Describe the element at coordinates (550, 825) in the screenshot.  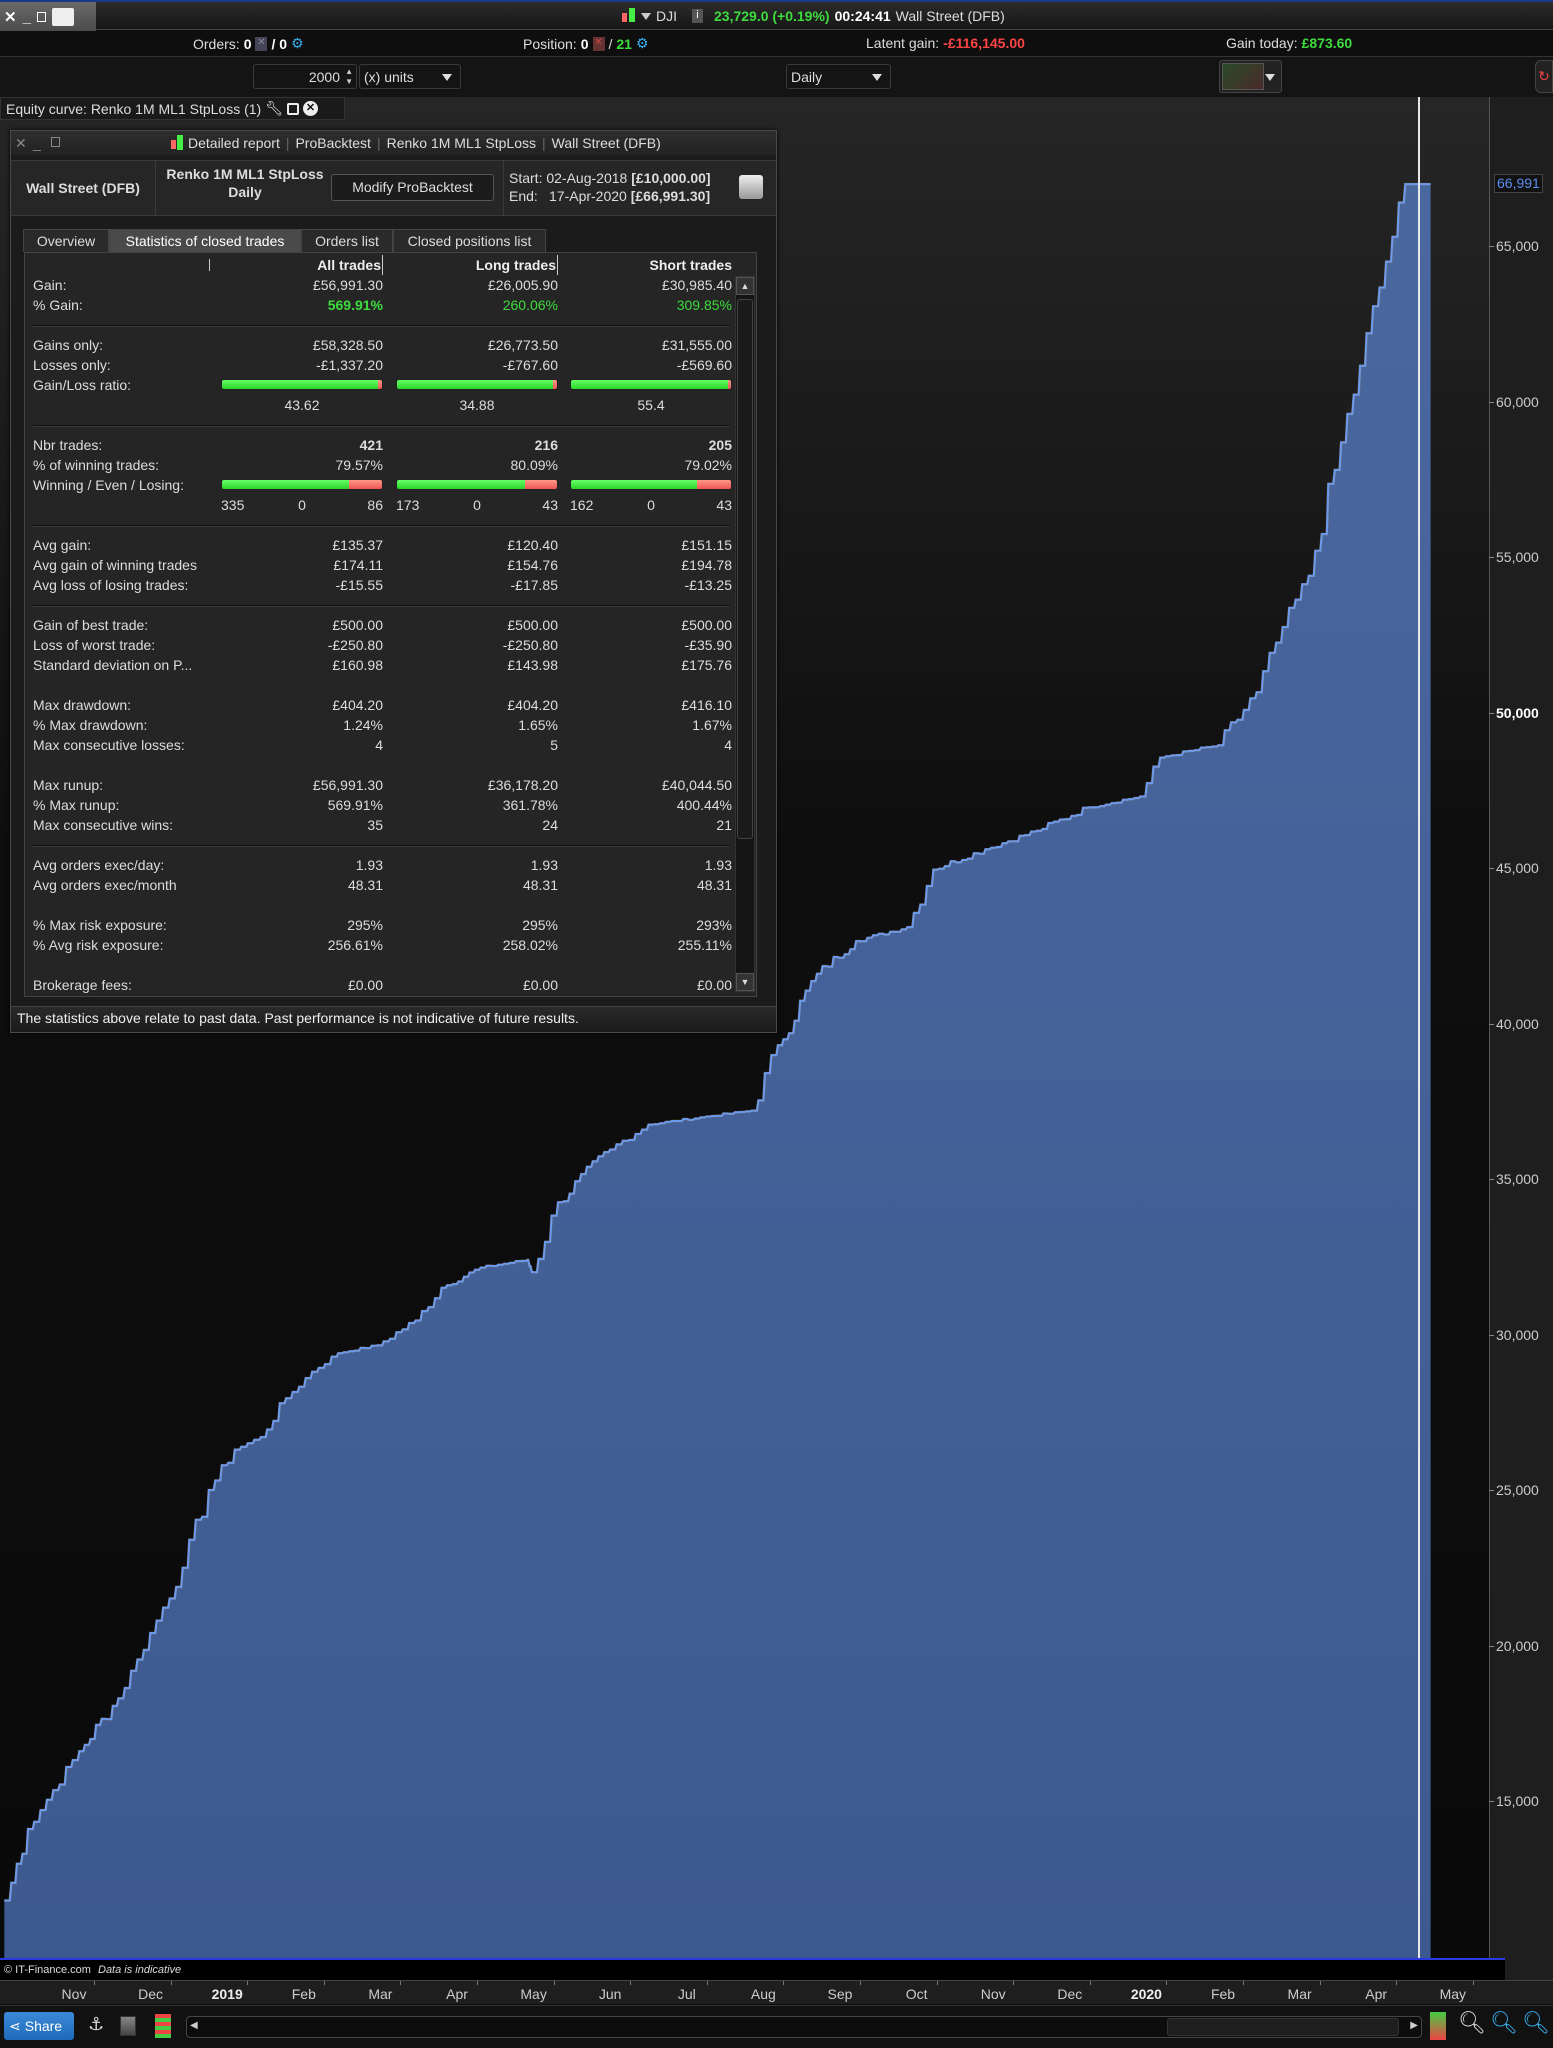
I see `row-value: 24` at that location.